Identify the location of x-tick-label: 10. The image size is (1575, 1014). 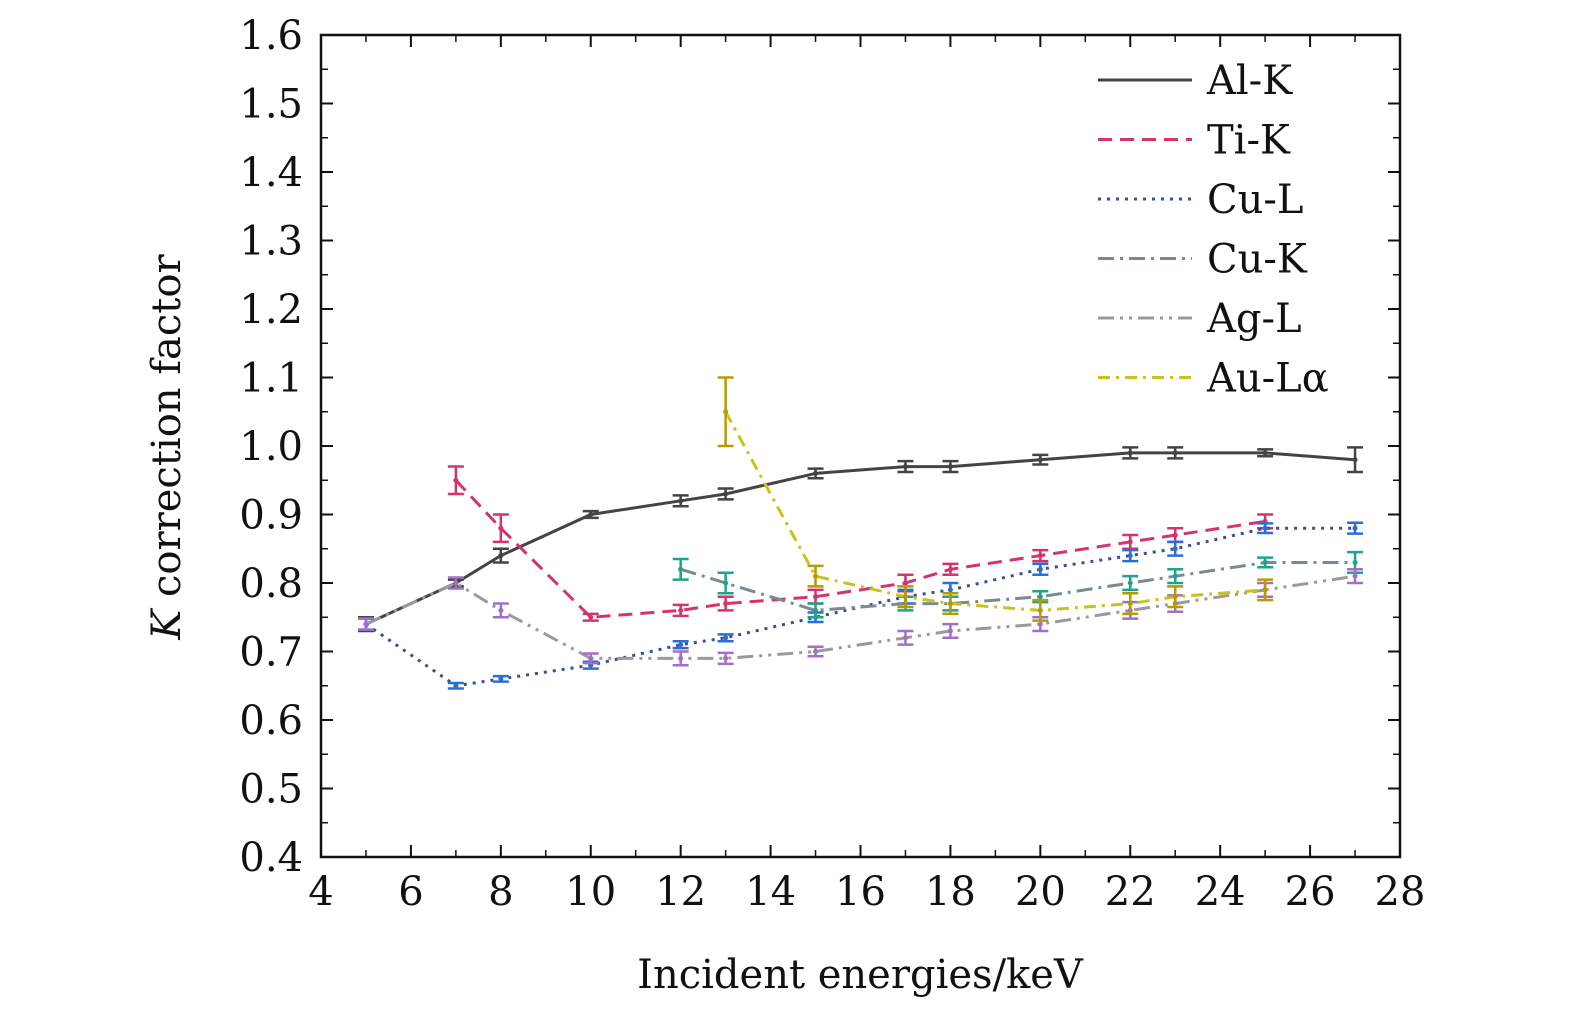
(590, 892).